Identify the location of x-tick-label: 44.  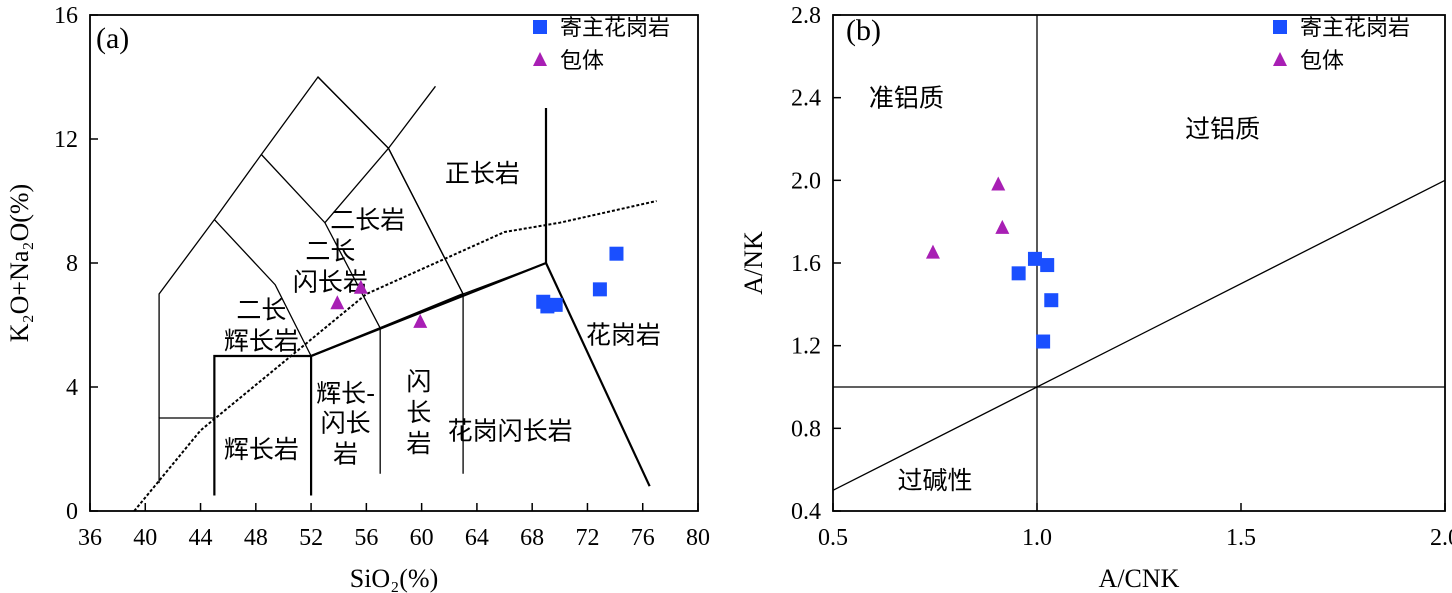
(201, 538).